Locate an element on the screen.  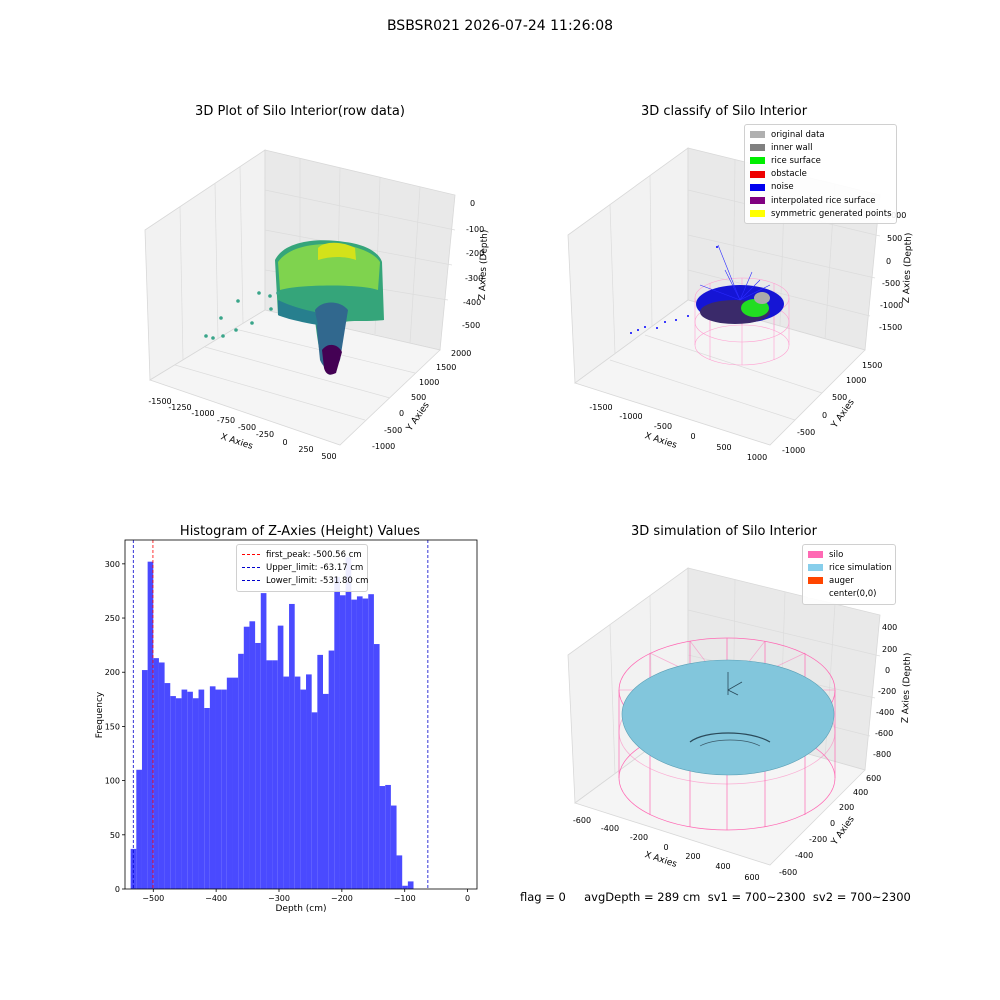
legend-label: noise is located at coordinates (782, 187).